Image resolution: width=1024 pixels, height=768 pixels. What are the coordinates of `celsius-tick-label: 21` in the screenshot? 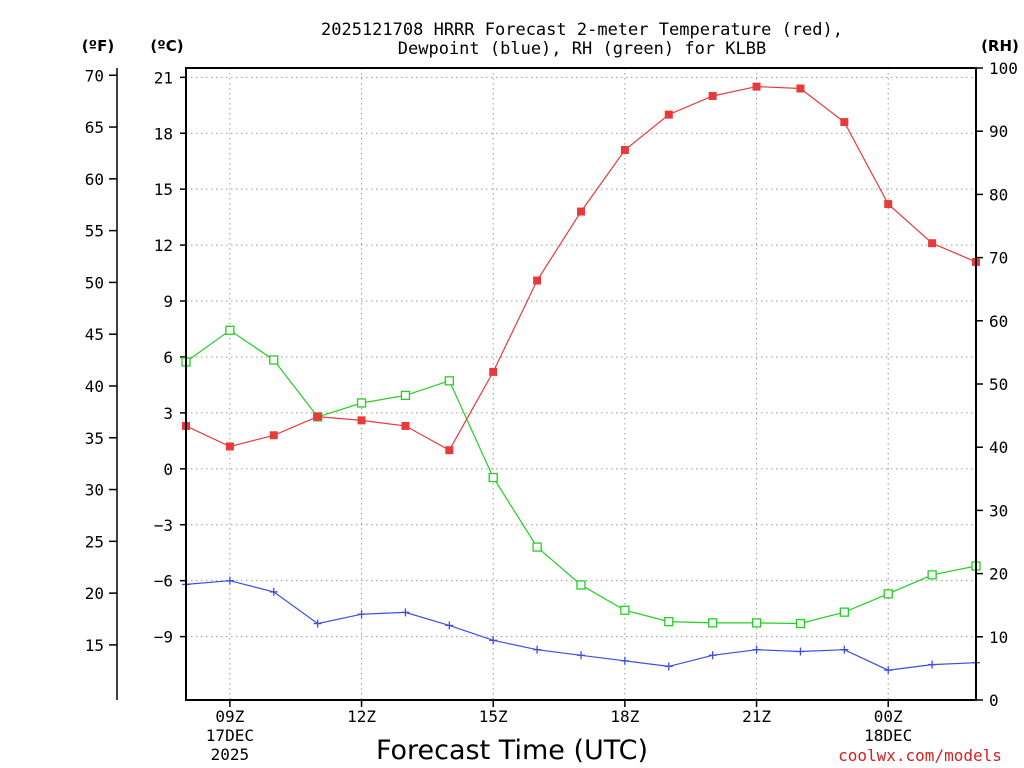 It's located at (163, 77).